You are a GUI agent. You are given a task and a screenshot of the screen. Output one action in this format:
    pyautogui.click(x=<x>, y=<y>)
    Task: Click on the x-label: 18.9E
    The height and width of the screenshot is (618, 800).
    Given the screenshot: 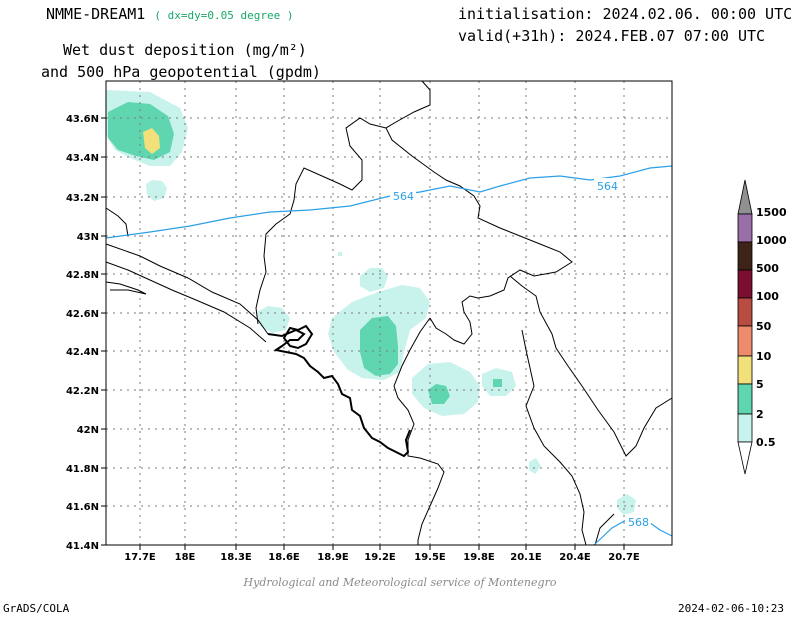 What is the action you would take?
    pyautogui.click(x=333, y=557)
    